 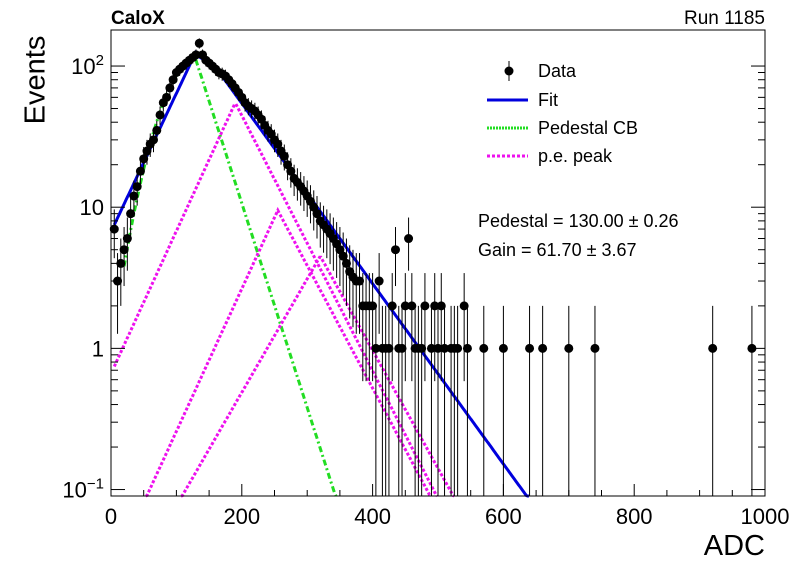 I want to click on legend-entry: Pedestal CB, so click(x=562, y=128).